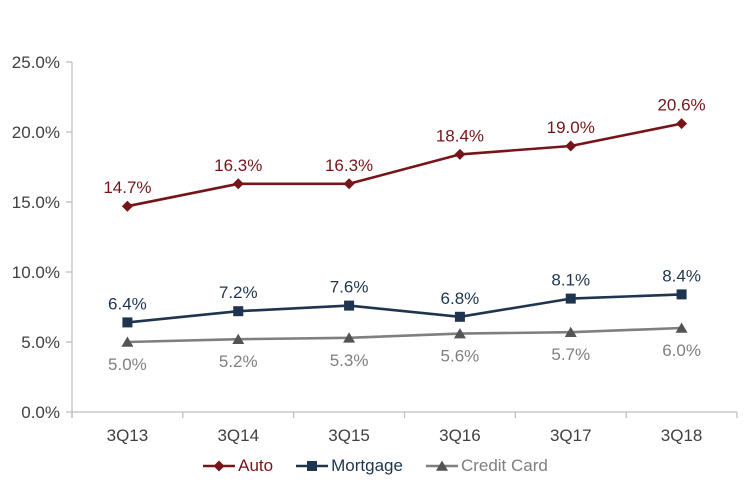 The width and height of the screenshot is (750, 498). What do you see at coordinates (127, 187) in the screenshot?
I see `data-label: 14.7%` at bounding box center [127, 187].